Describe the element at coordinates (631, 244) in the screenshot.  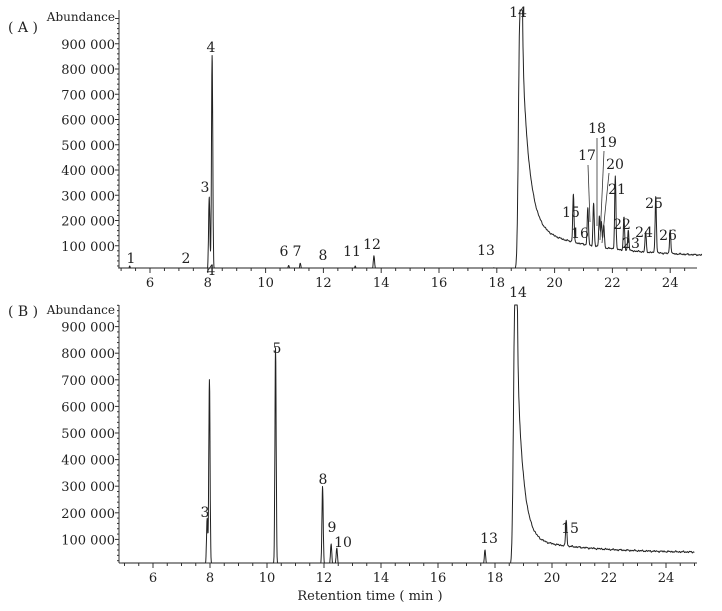
I see `peak-label-23: 23` at that location.